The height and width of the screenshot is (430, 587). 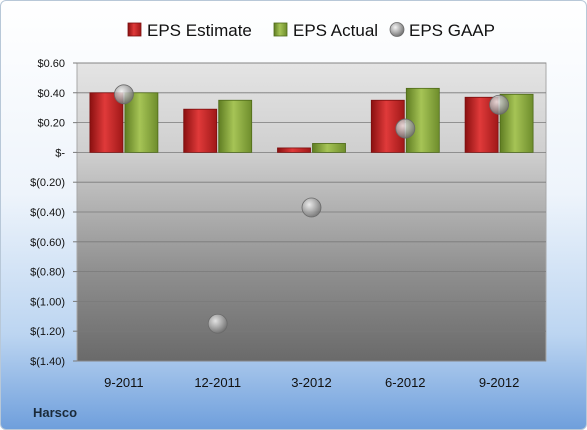 I want to click on legend-label: EPS Actual, so click(x=335, y=30).